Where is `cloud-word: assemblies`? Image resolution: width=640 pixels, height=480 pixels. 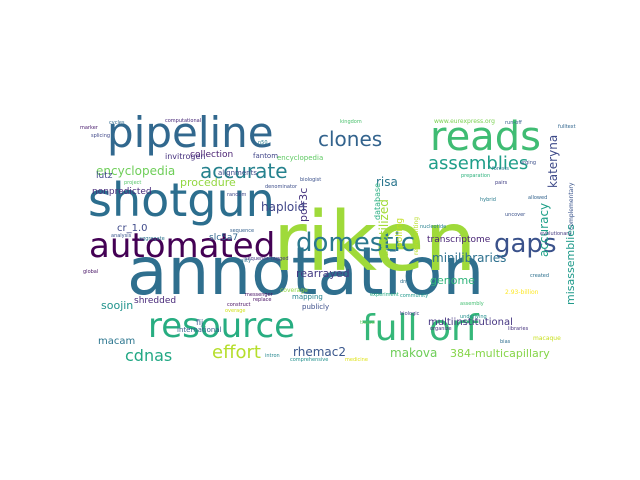
cloud-word: assemblies is located at coordinates (478, 163).